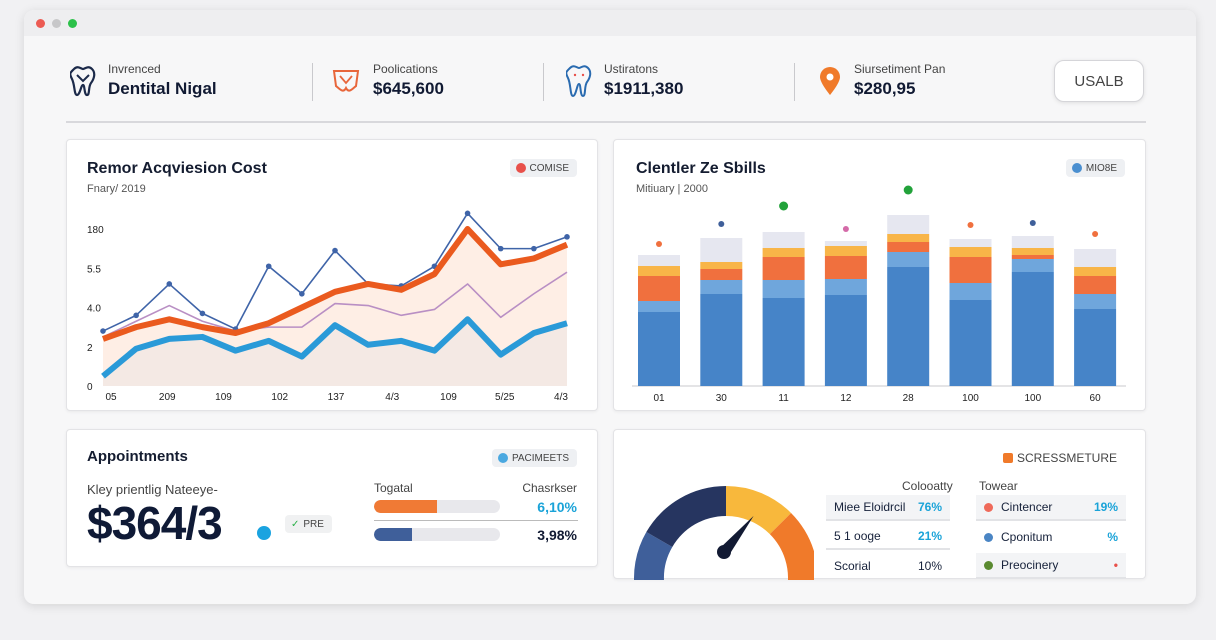 Image resolution: width=1216 pixels, height=640 pixels. What do you see at coordinates (111, 397) in the screenshot?
I see `x-tick-label: 05` at bounding box center [111, 397].